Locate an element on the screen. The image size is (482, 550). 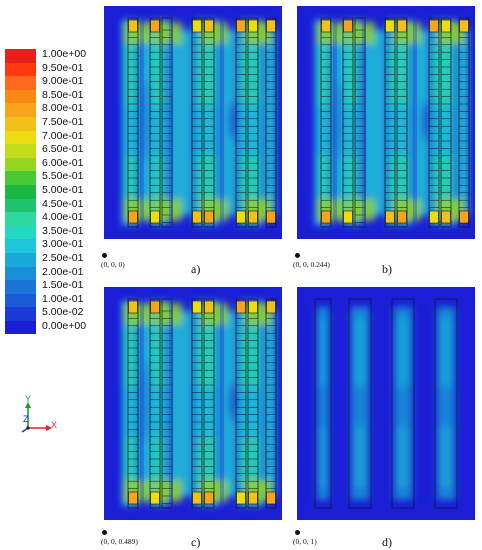
legend-label: 2.50e-01 is located at coordinates (63, 257).